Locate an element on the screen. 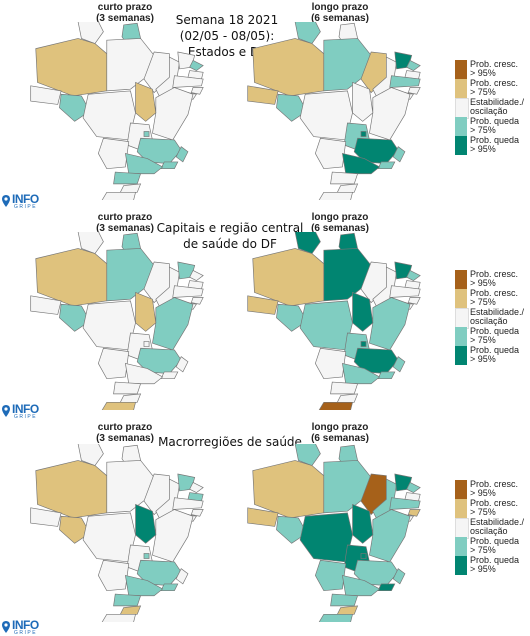  state-region-es is located at coordinates (399, 364).